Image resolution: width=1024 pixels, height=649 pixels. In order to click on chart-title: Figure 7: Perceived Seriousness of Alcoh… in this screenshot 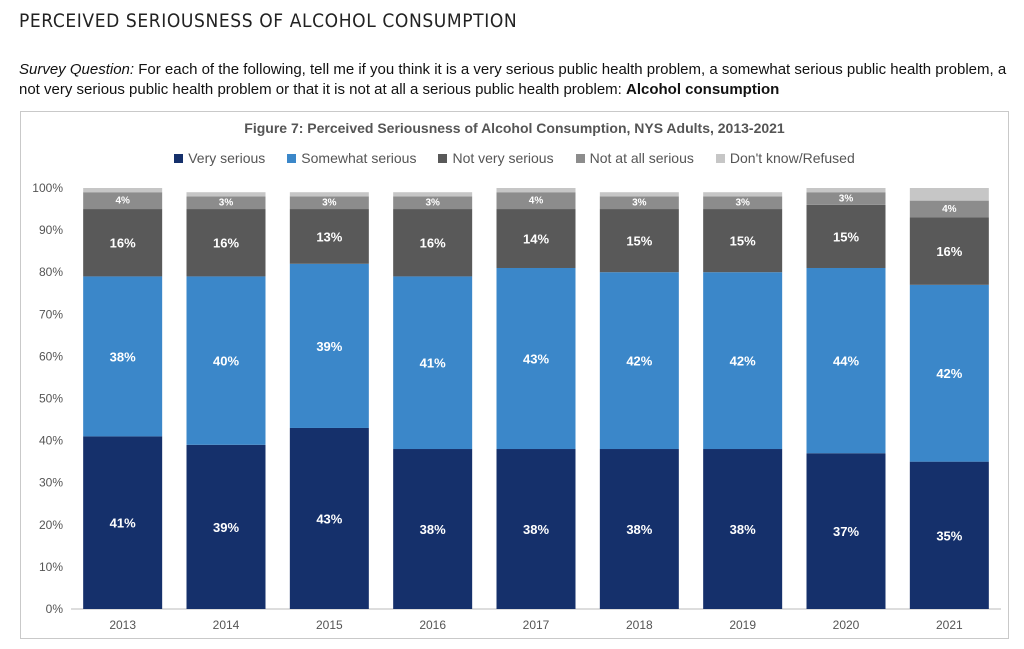, I will do `click(514, 128)`.